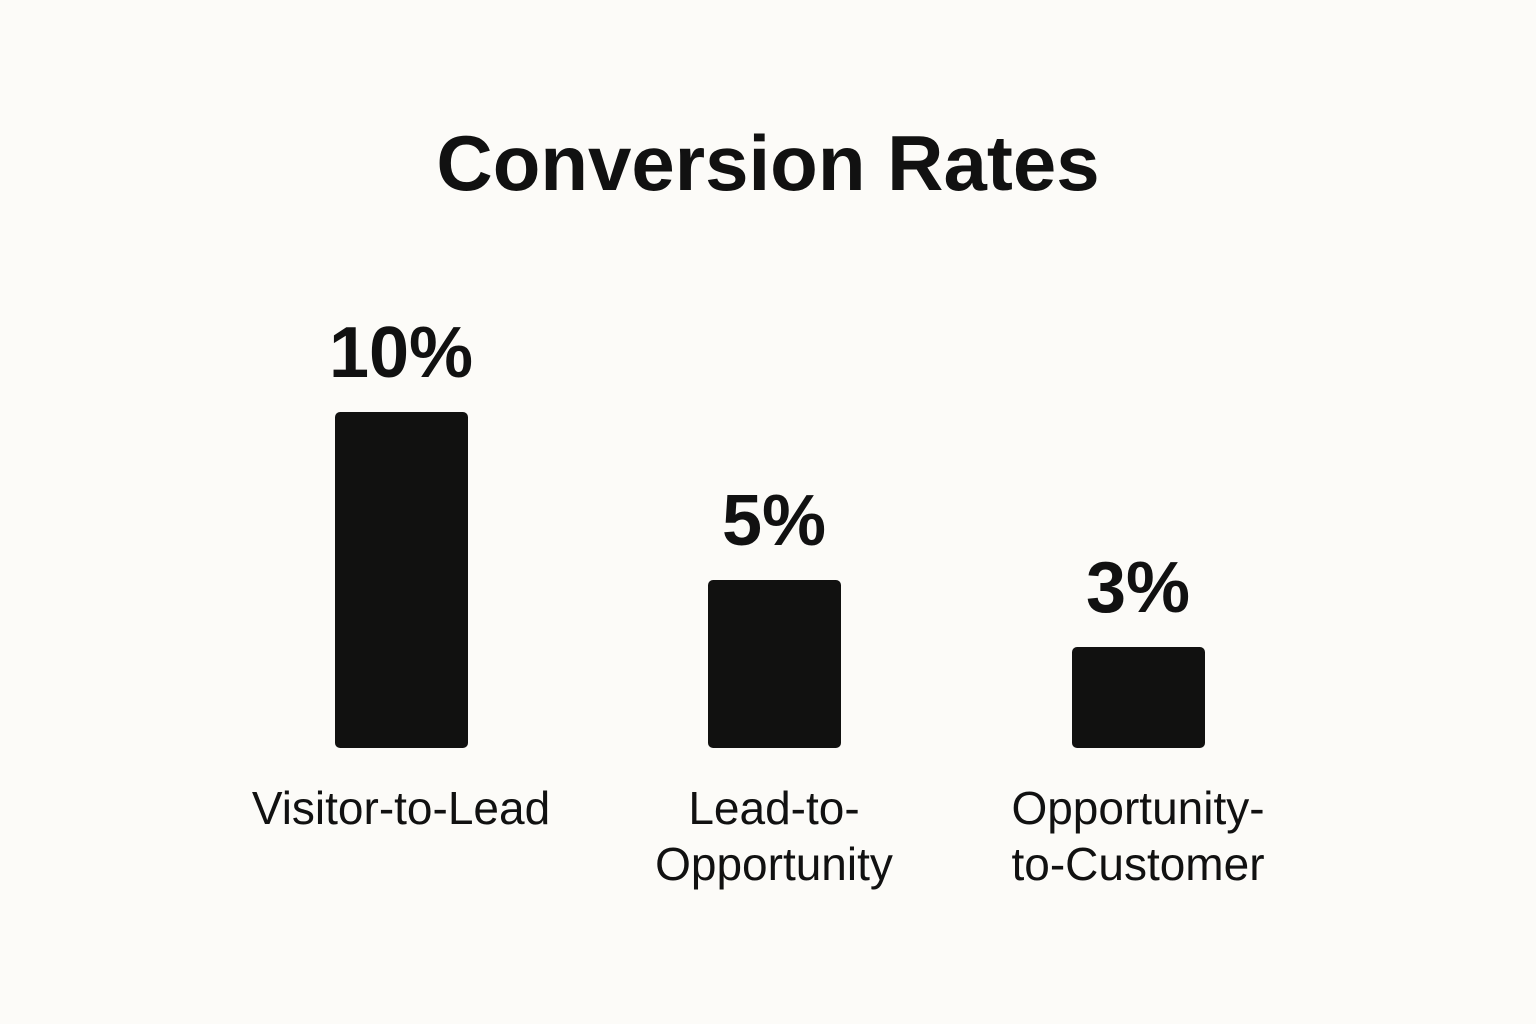 Image resolution: width=1536 pixels, height=1024 pixels. Describe the element at coordinates (774, 836) in the screenshot. I see `category-label: Lead-to-Opportunity` at that location.